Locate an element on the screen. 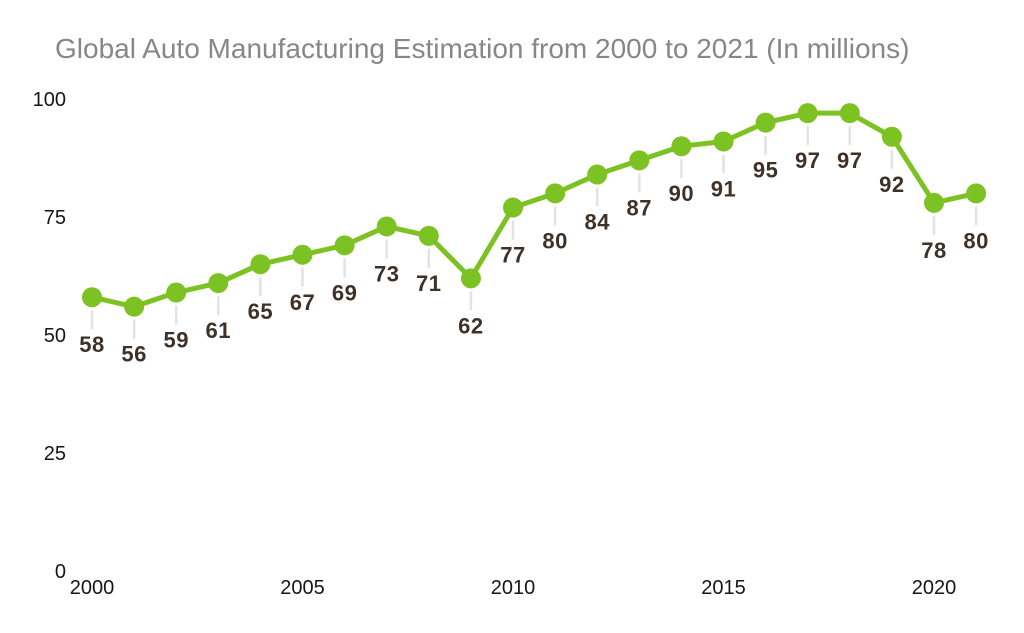 Image resolution: width=1024 pixels, height=633 pixels. data-label-2002: 59 is located at coordinates (175, 340).